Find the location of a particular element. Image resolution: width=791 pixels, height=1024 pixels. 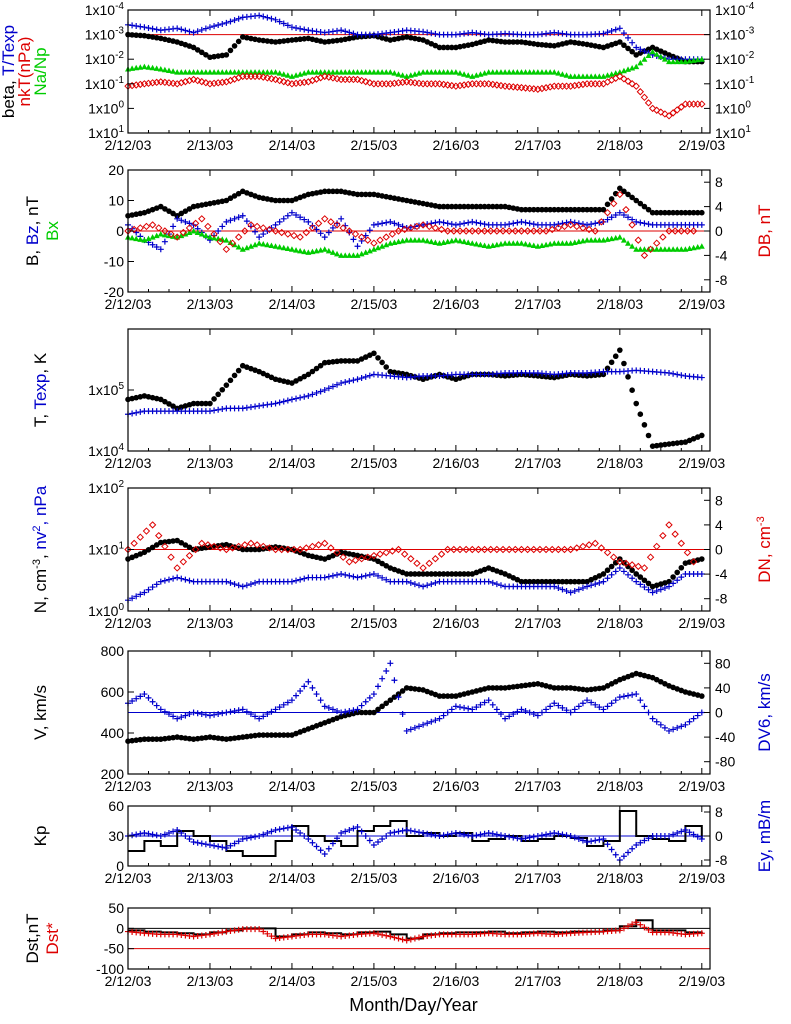

x-tick-label: 2/15/03 is located at coordinates (374, 463).